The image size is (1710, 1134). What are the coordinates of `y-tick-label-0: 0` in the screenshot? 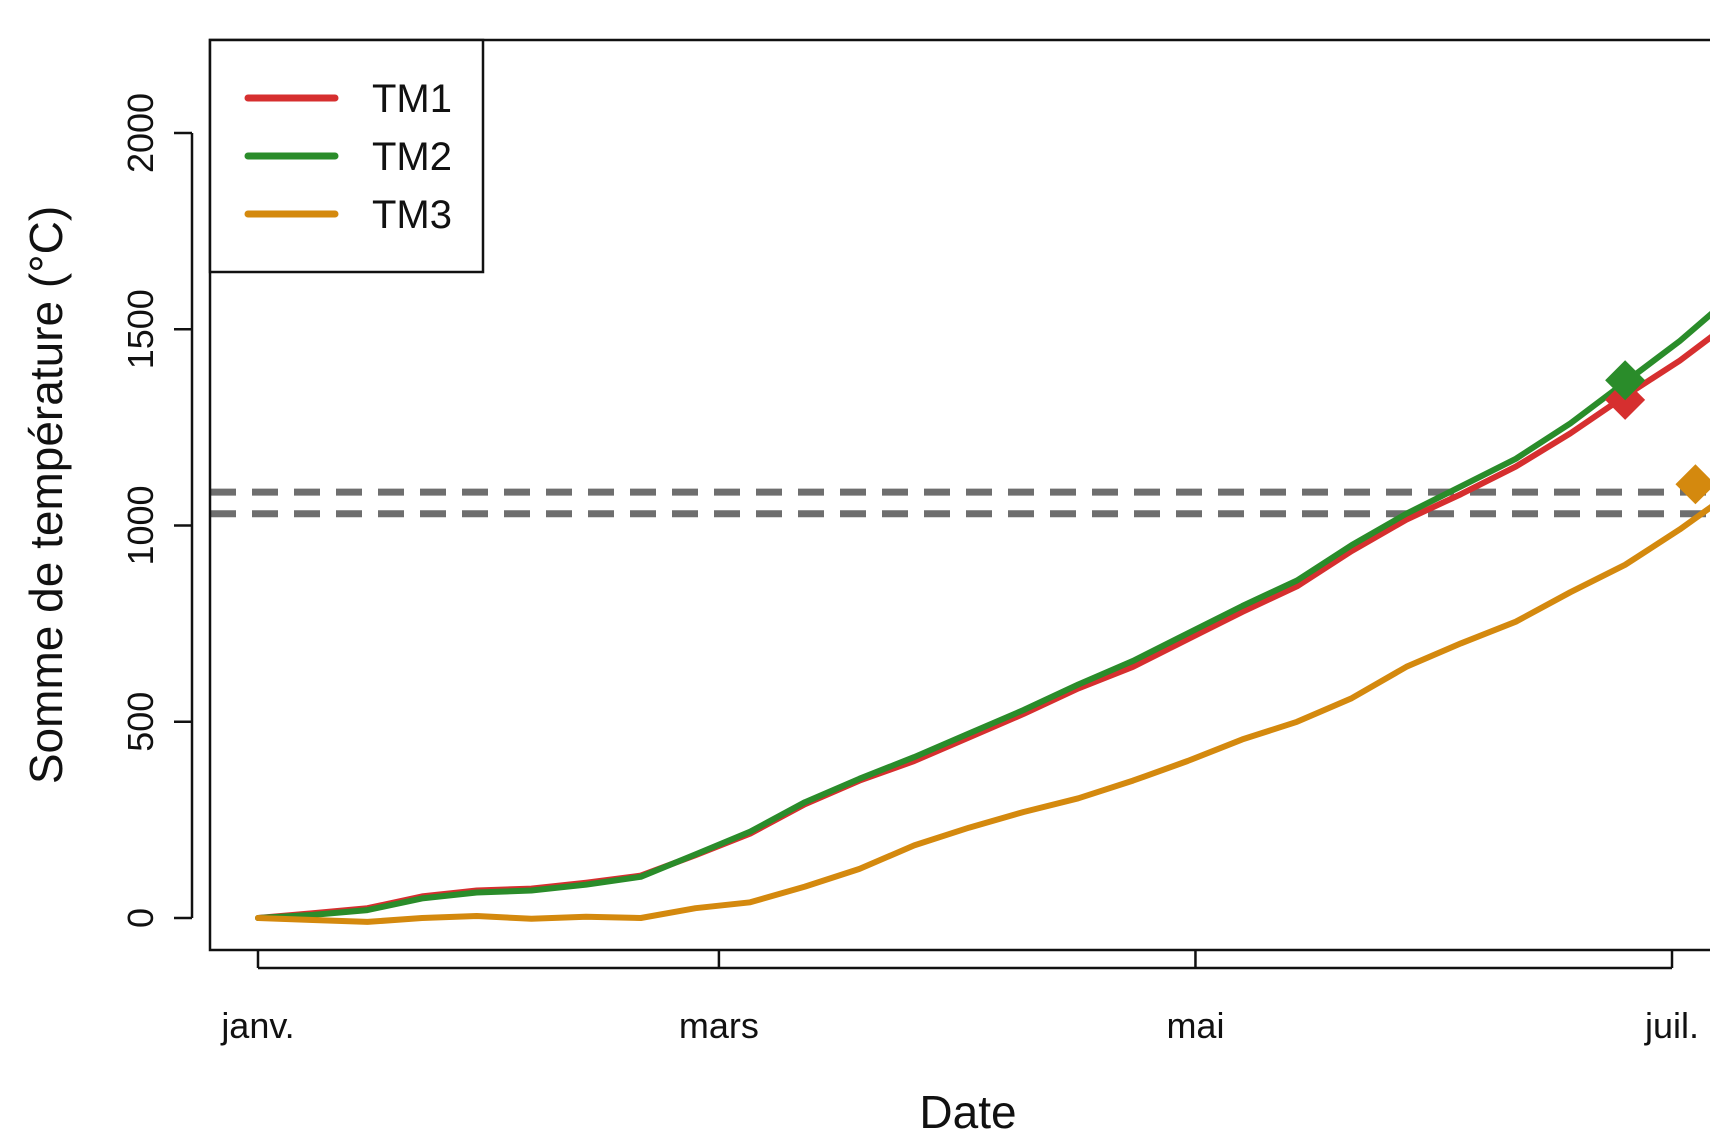 It's located at (140, 918).